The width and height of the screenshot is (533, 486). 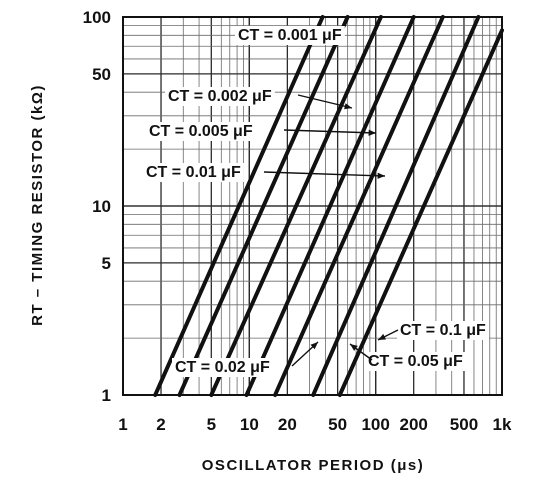 What do you see at coordinates (122, 424) in the screenshot?
I see `x-tick-label: 1` at bounding box center [122, 424].